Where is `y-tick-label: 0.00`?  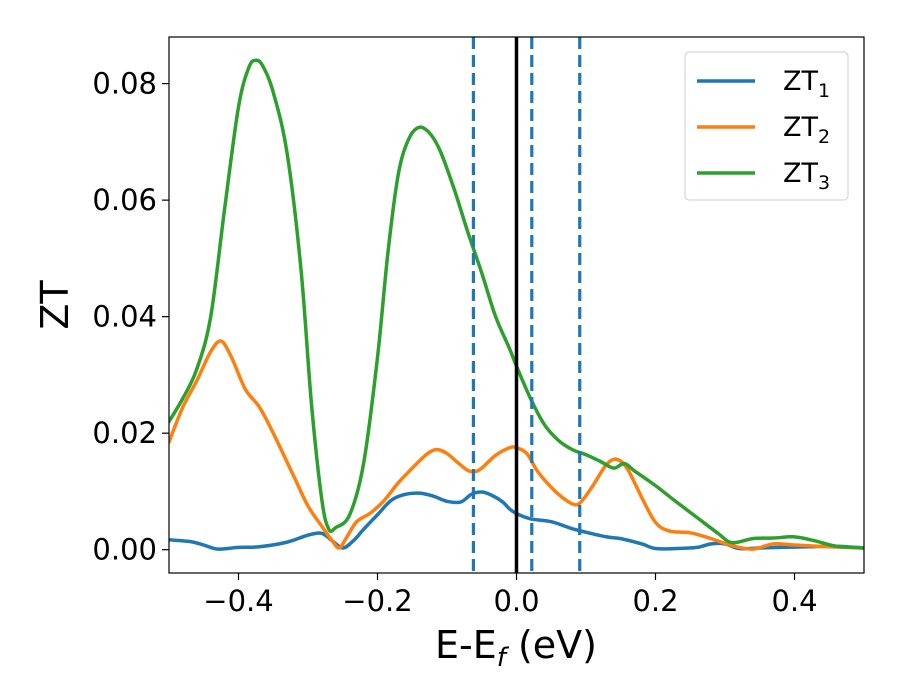
y-tick-label: 0.00 is located at coordinates (124, 550).